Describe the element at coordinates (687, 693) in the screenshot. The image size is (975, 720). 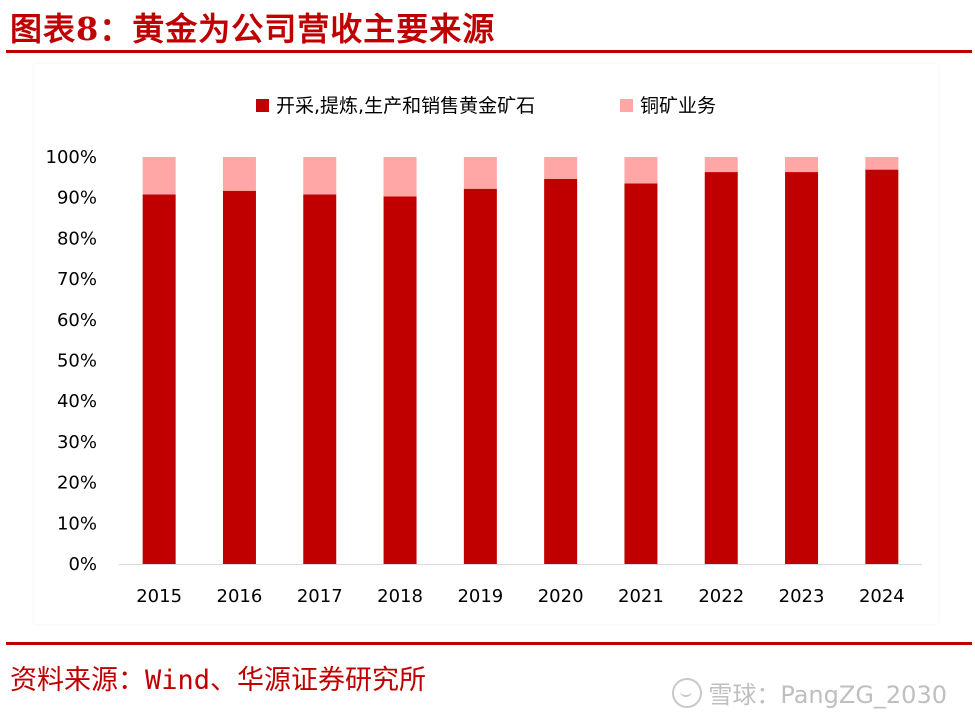
I see `snowball-icon` at that location.